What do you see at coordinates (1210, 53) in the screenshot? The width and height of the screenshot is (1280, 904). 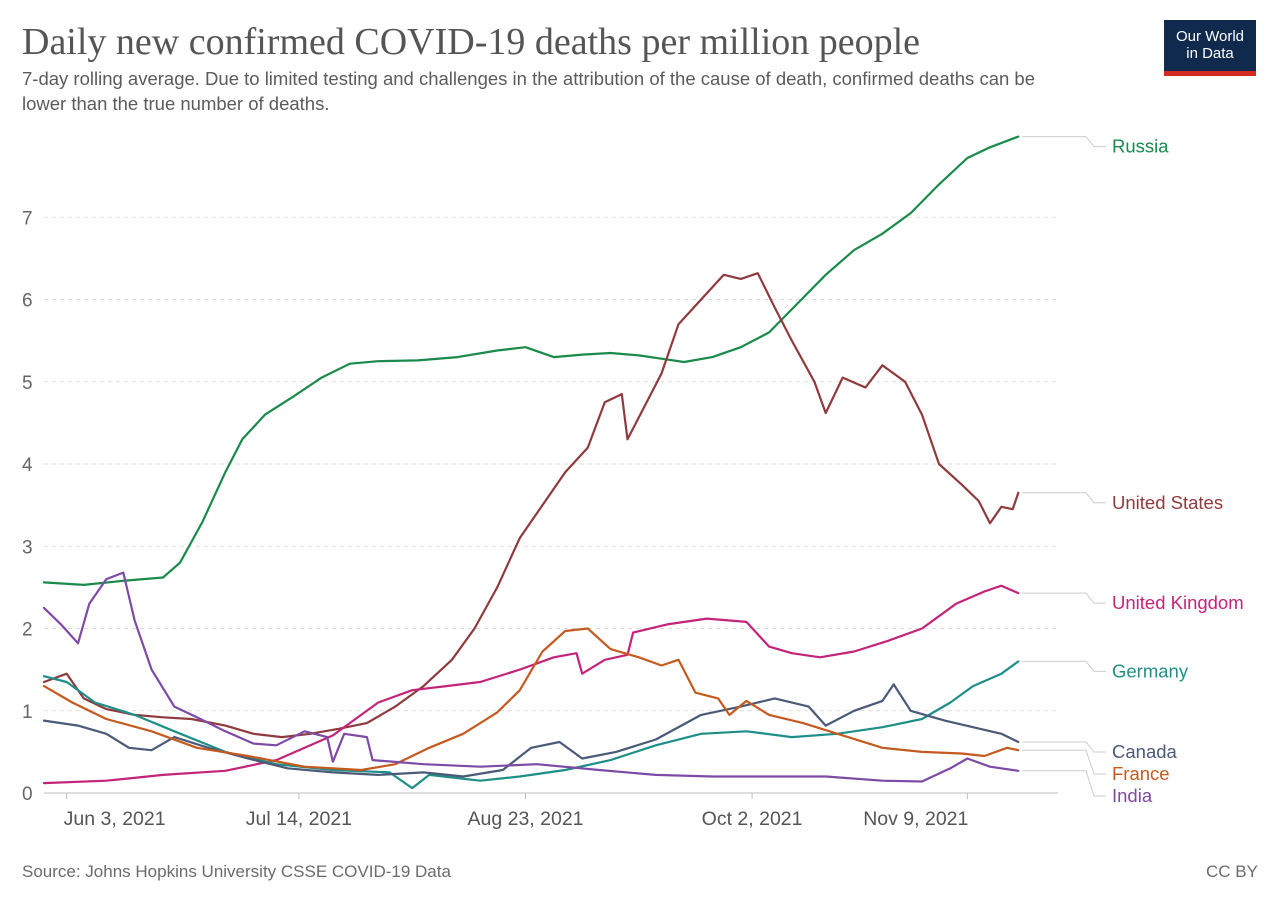 I see `logo-line-2: in Data` at bounding box center [1210, 53].